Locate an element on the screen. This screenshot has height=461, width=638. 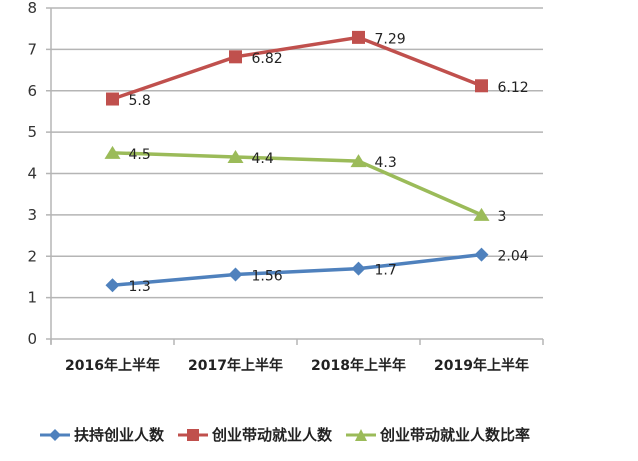
legend: 扶持创业人数 创业带动就业人数 创业带动就业人数比率 is located at coordinates (339, 434).